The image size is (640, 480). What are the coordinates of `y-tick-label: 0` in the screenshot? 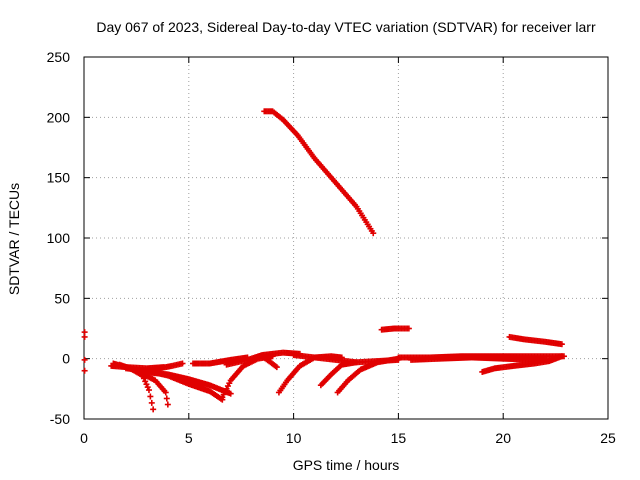 It's located at (66, 359).